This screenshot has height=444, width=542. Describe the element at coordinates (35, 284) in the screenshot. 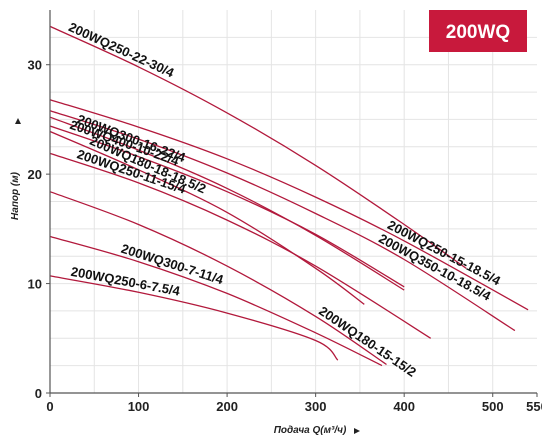

I see `y-tick-label: 10` at that location.